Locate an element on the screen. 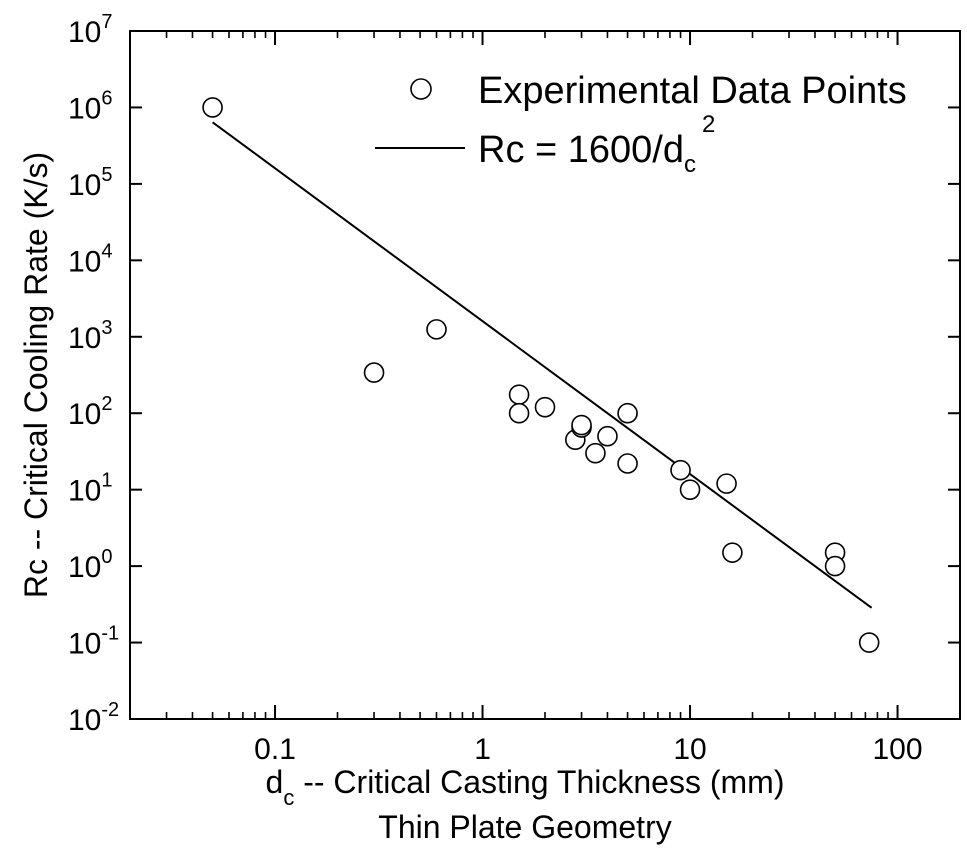 Image resolution: width=967 pixels, height=852 pixels. x-tick-label: 100 is located at coordinates (898, 749).